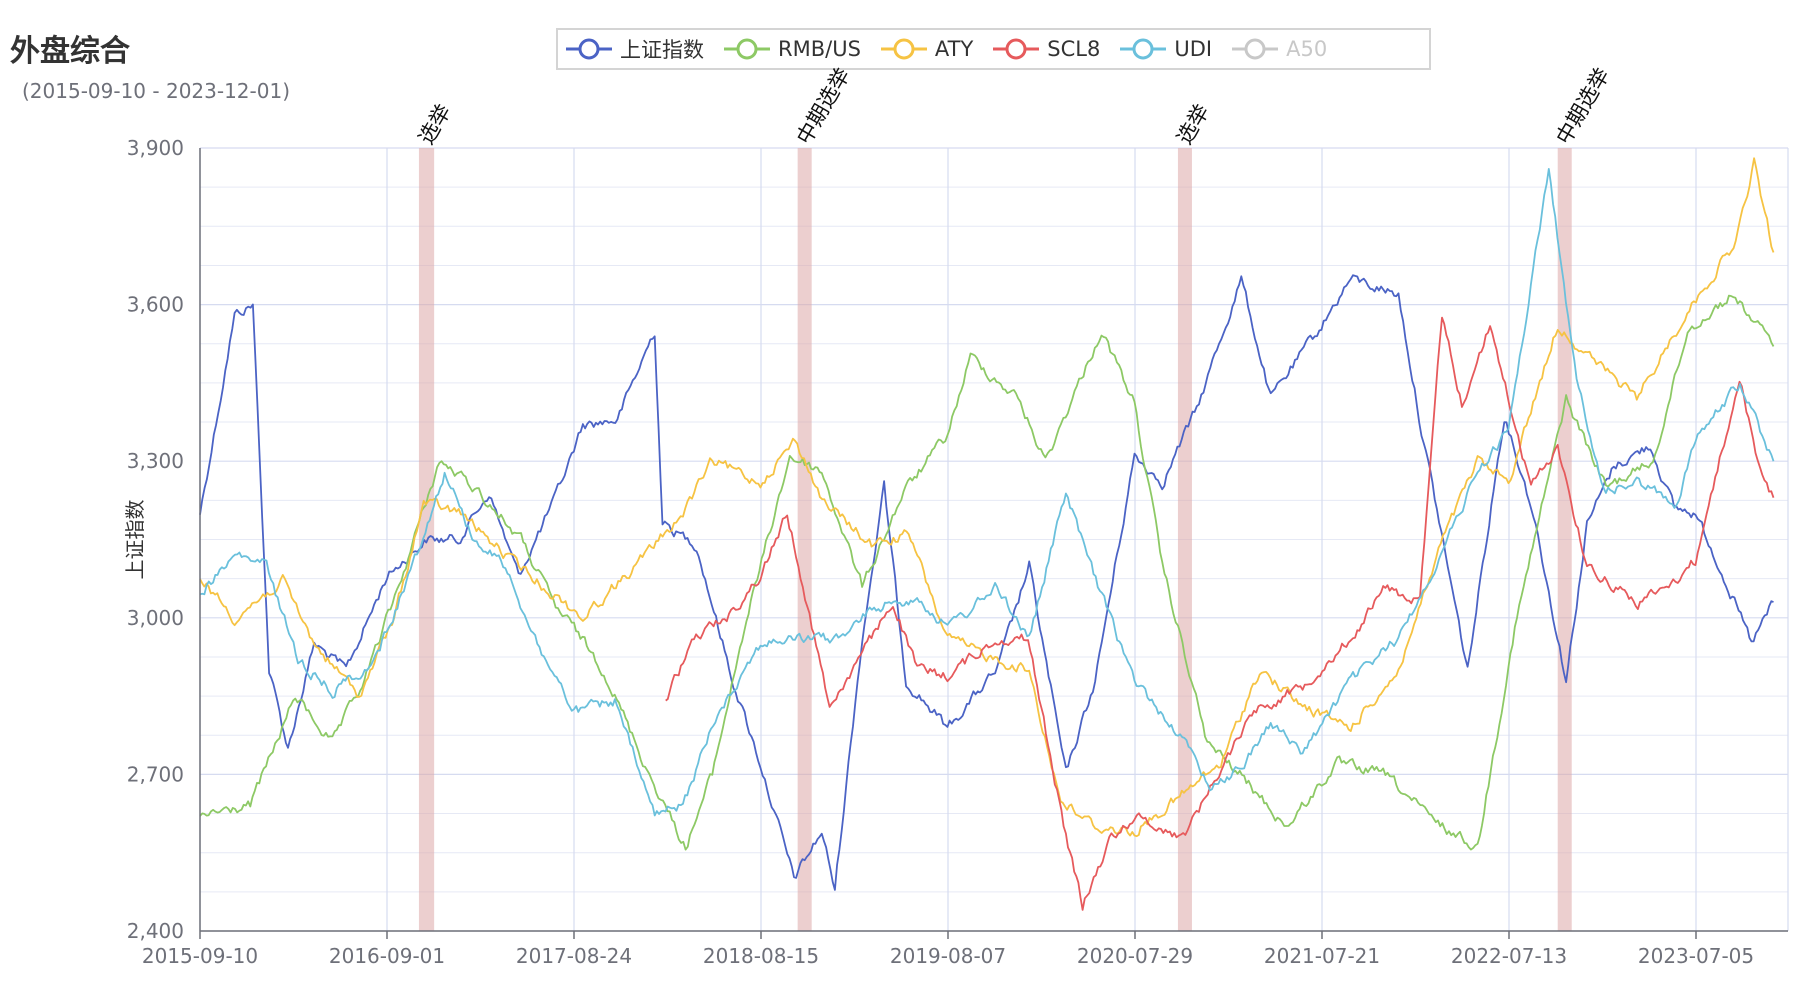 The width and height of the screenshot is (1800, 992). I want to click on date-range-subtitle: (2015-09-10 - 2023-12-01), so click(156, 91).